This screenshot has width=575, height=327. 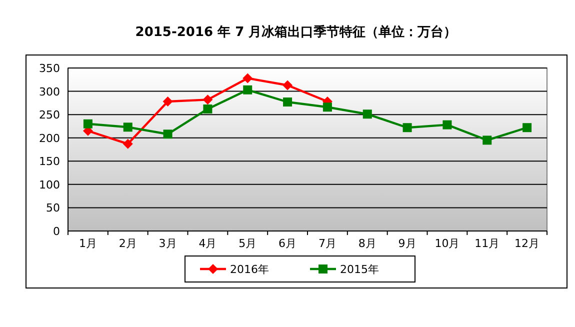 What do you see at coordinates (296, 32) in the screenshot?
I see `chart-title: 2015-2016 年 7 月冰箱出口季节特征（单位：万台）` at bounding box center [296, 32].